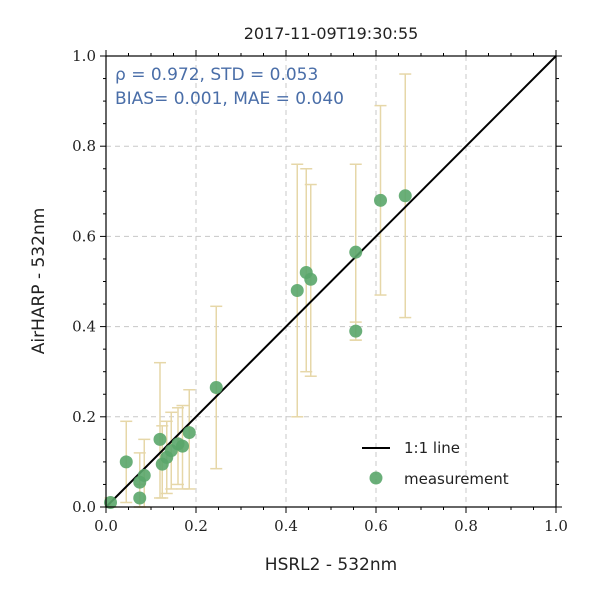  Describe the element at coordinates (84, 507) in the screenshot. I see `y-tick-label: 0.0` at that location.